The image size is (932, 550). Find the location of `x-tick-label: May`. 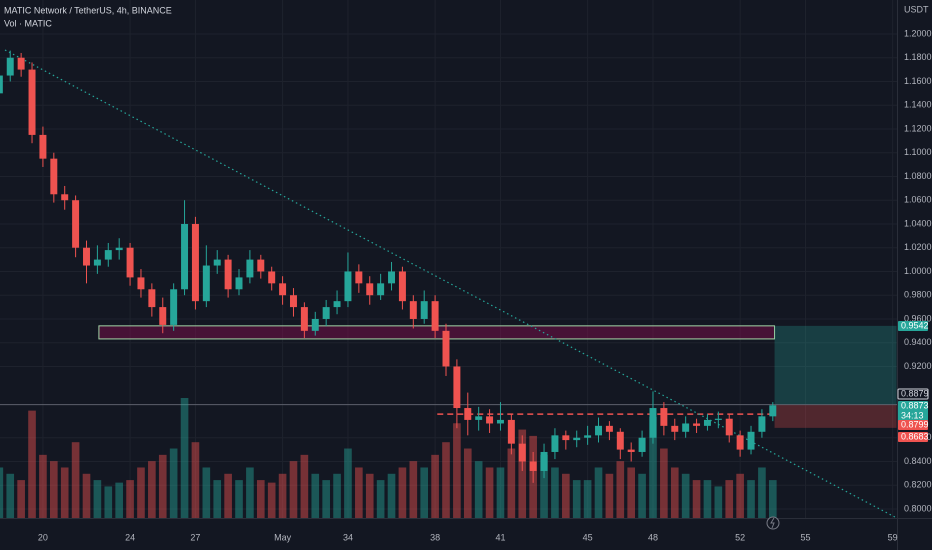

x-tick-label: May is located at coordinates (283, 537).